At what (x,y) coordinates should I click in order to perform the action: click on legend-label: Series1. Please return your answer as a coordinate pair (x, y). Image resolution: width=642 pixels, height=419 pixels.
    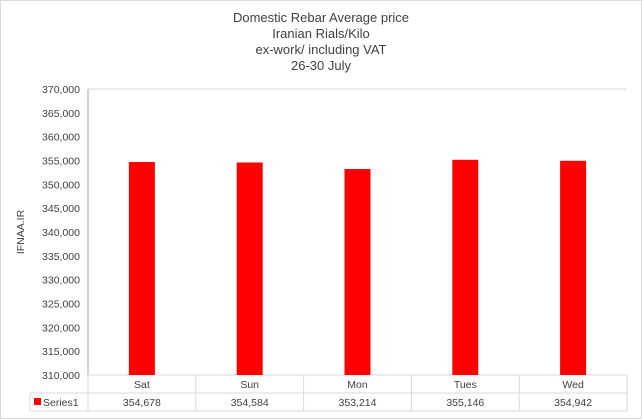
    Looking at the image, I should click on (61, 403).